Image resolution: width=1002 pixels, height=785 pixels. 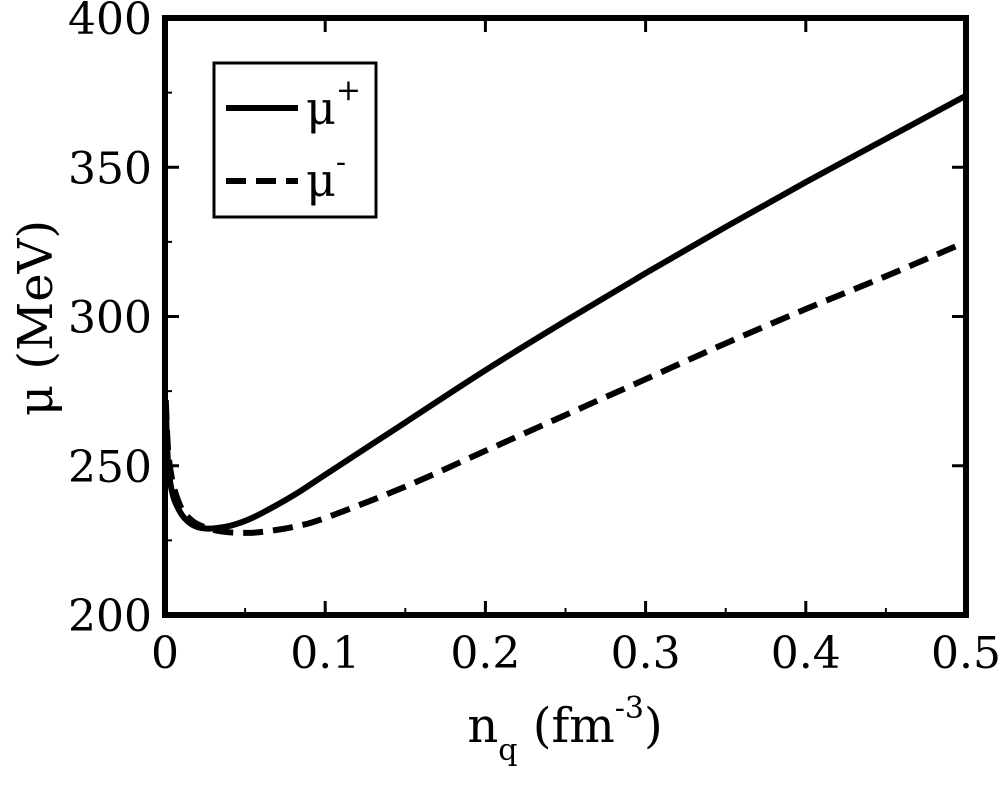 I want to click on legend-label-mu-plus: μ+, so click(x=333, y=104).